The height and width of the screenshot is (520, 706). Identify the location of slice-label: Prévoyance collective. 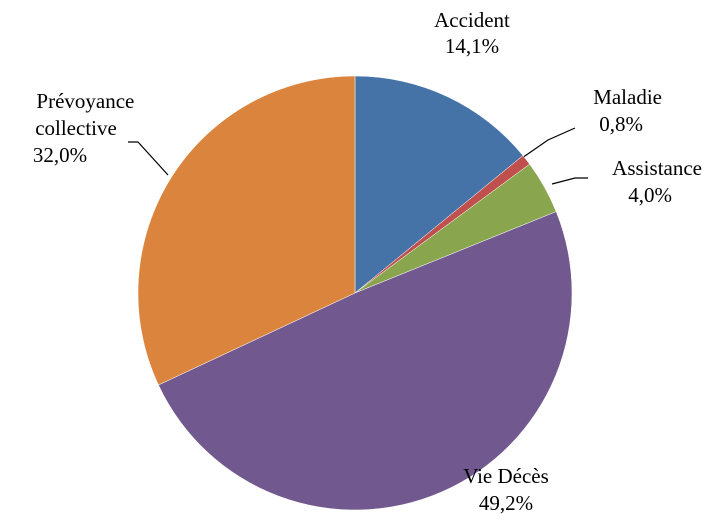
(87, 114).